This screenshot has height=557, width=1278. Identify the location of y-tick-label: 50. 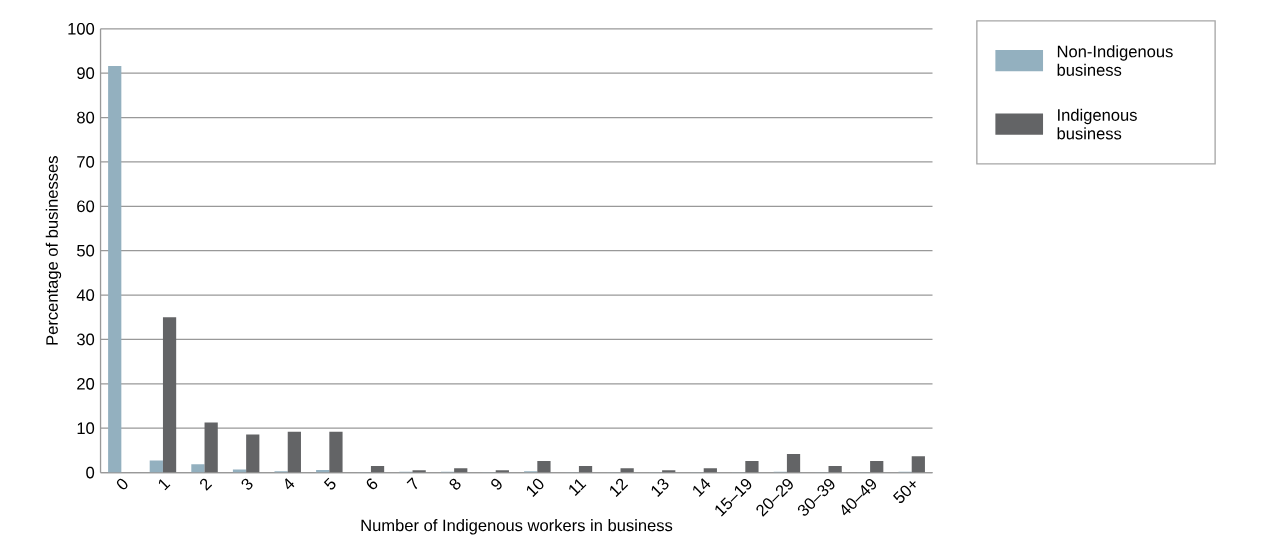
(86, 250).